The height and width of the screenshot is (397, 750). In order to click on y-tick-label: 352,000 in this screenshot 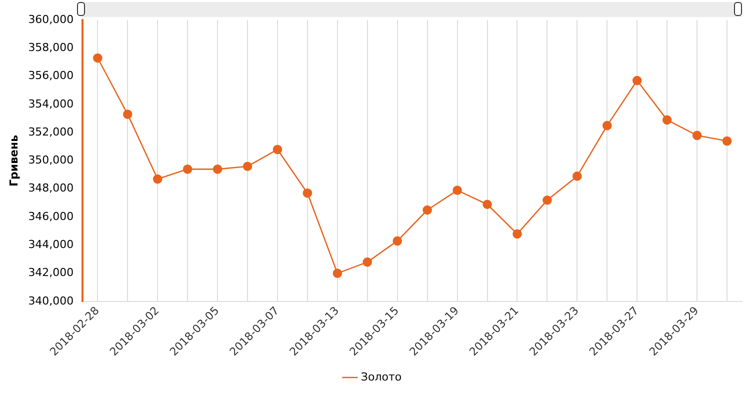, I will do `click(51, 131)`.